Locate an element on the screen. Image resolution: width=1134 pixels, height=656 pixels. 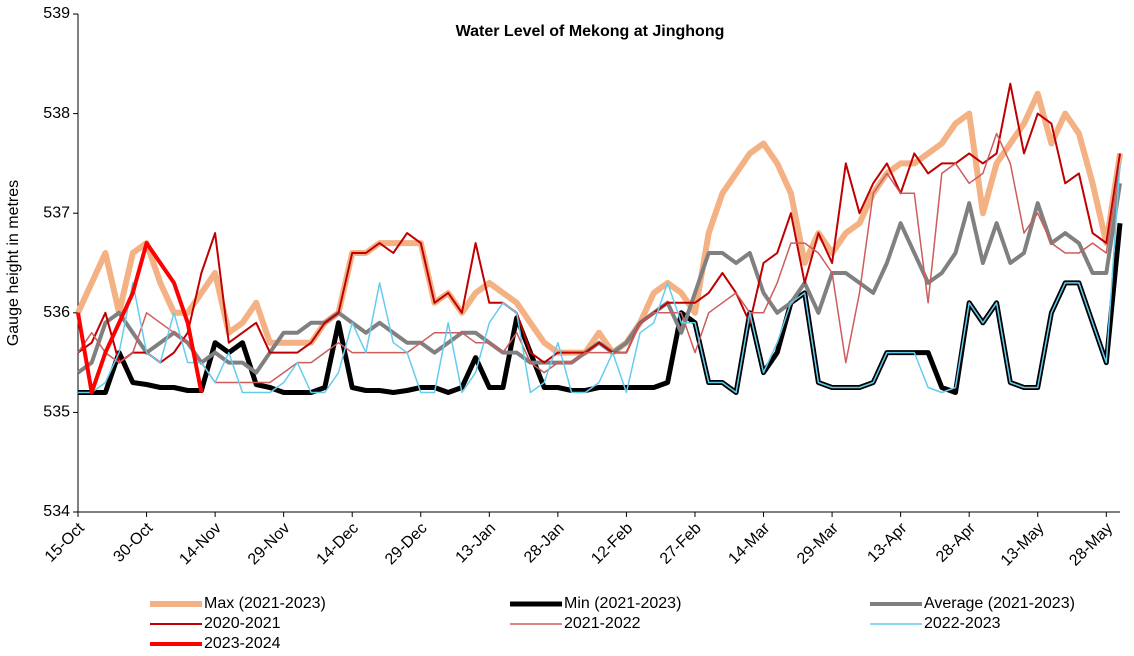
x-tick-label: 15-Oct is located at coordinates (65, 542).